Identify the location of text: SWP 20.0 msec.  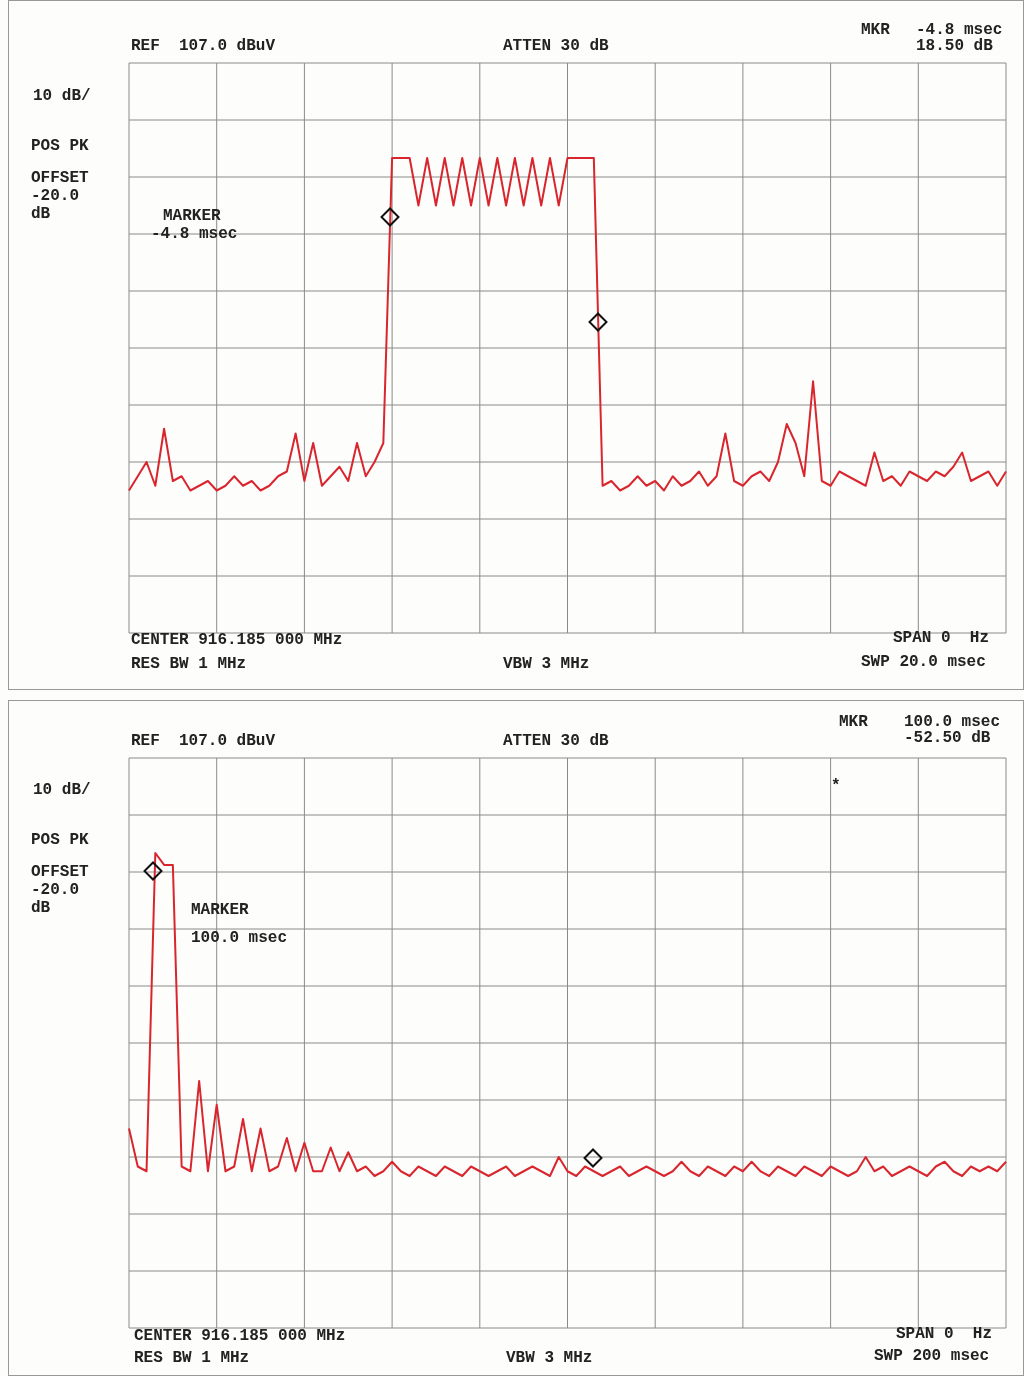
(923, 662).